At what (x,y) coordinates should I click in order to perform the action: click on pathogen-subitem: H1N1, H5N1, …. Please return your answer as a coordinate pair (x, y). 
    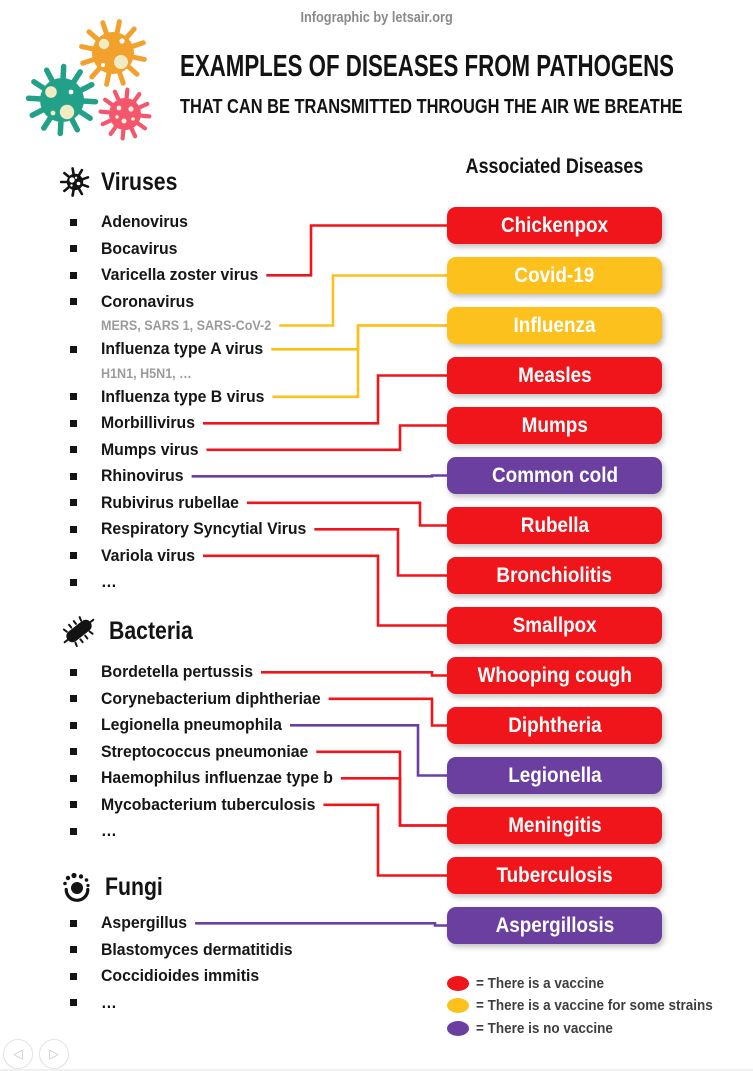
    Looking at the image, I should click on (257, 373).